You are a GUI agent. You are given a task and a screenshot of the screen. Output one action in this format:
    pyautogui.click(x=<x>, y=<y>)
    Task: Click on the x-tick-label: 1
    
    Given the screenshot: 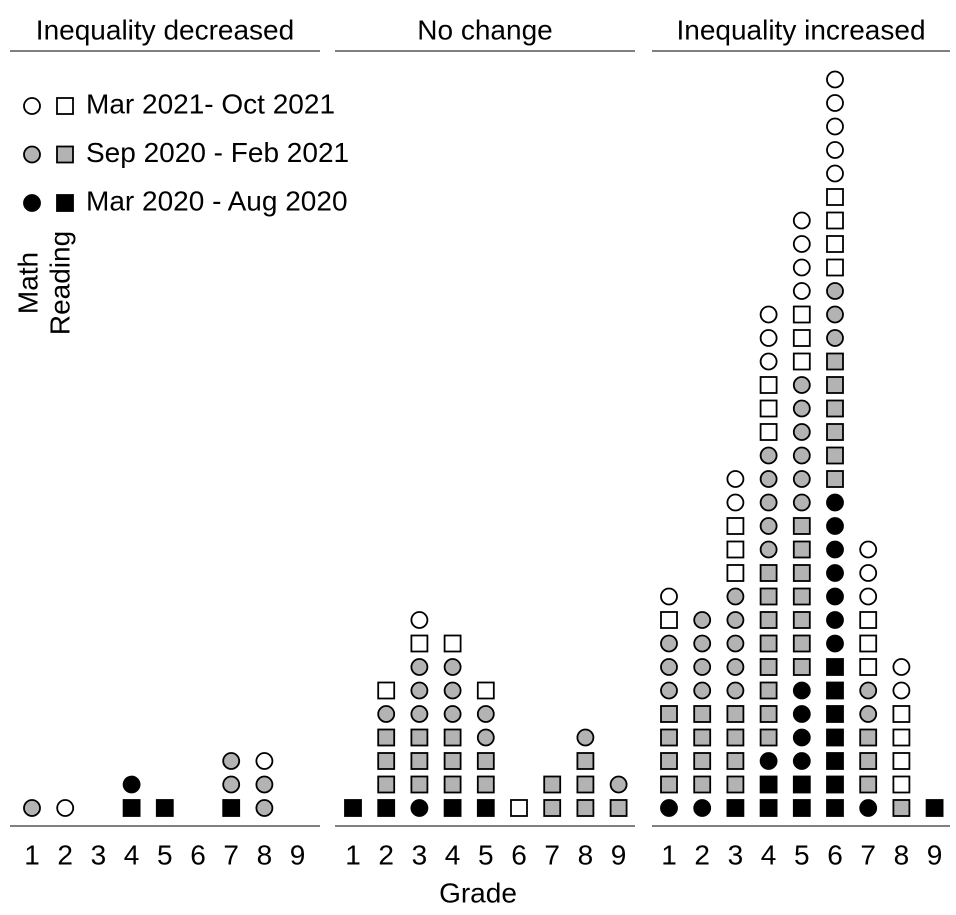 What is the action you would take?
    pyautogui.click(x=669, y=854)
    